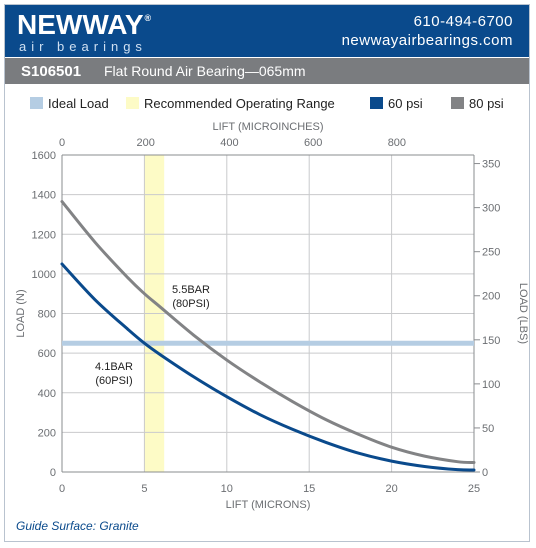 The height and width of the screenshot is (548, 536). I want to click on y-tick-label: 400, so click(47, 394).